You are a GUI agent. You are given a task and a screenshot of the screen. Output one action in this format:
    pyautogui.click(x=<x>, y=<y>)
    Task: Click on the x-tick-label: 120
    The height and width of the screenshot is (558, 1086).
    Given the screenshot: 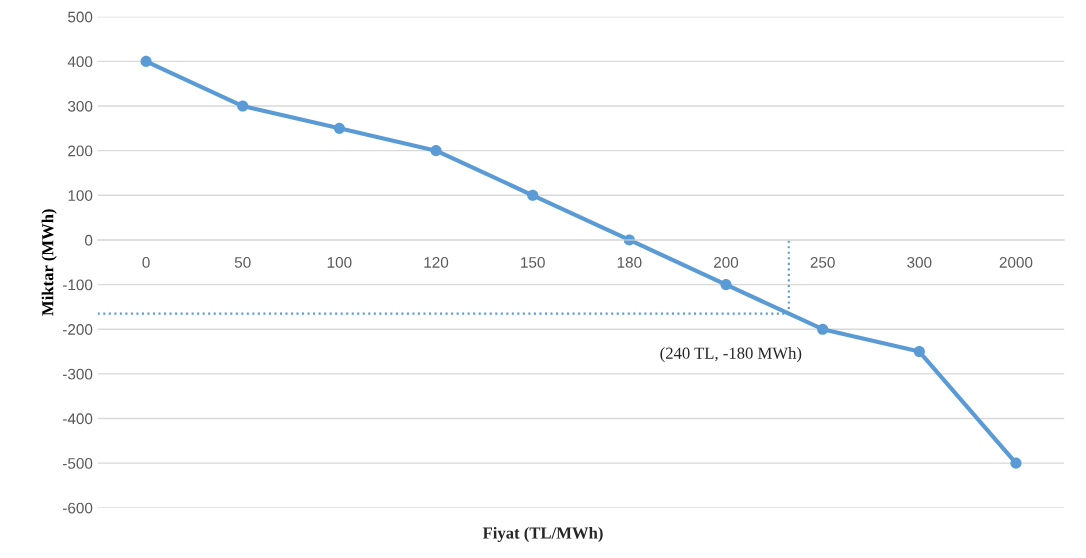 What is the action you would take?
    pyautogui.click(x=436, y=262)
    